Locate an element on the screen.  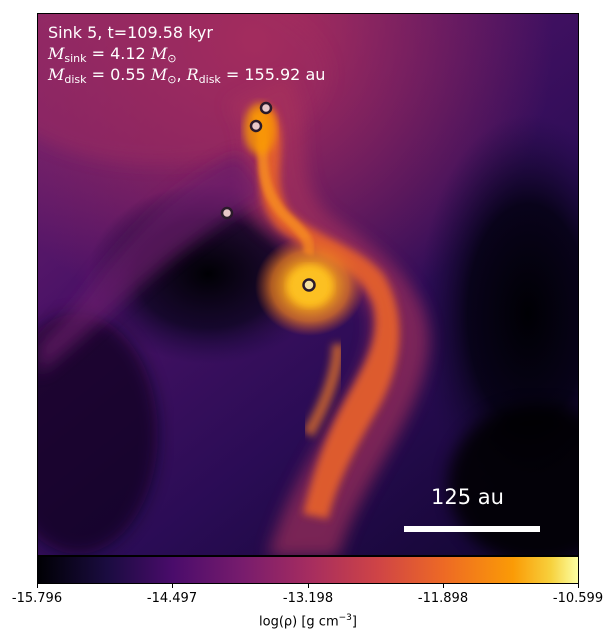
colorbar-tick-label: -10.599 is located at coordinates (578, 598).